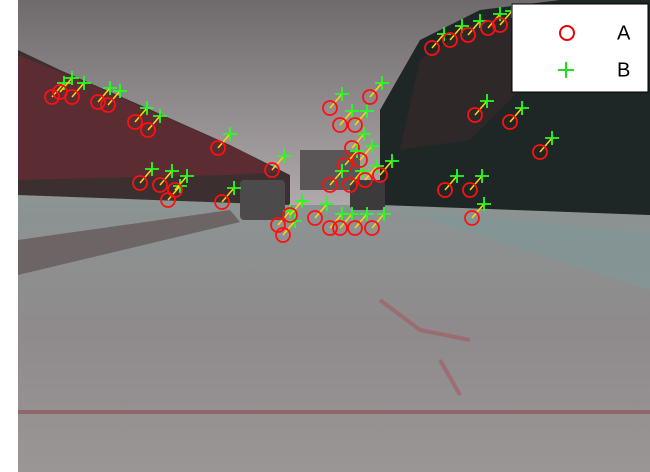 The width and height of the screenshot is (650, 472). Describe the element at coordinates (566, 70) in the screenshot. I see `legend-marker-b` at that location.